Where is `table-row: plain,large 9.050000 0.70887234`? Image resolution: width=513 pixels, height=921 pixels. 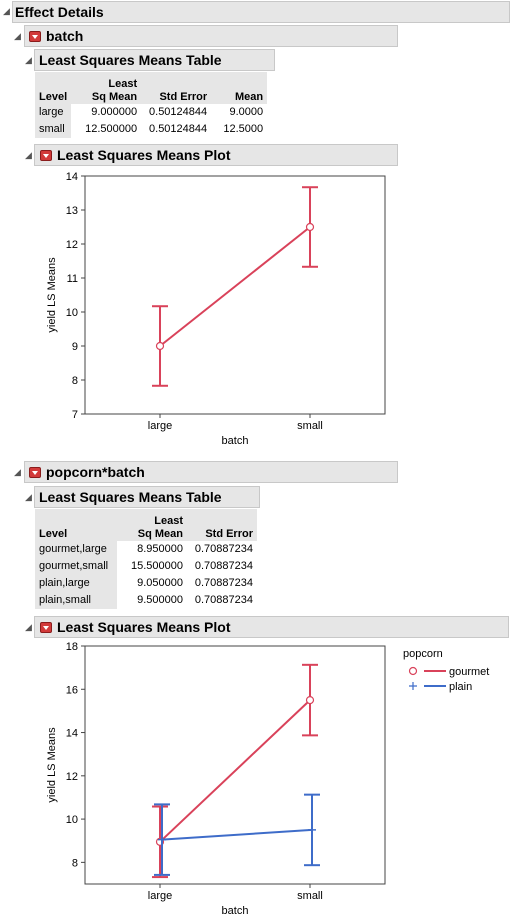
table-row: plain,large 9.050000 0.70887234 is located at coordinates (146, 583).